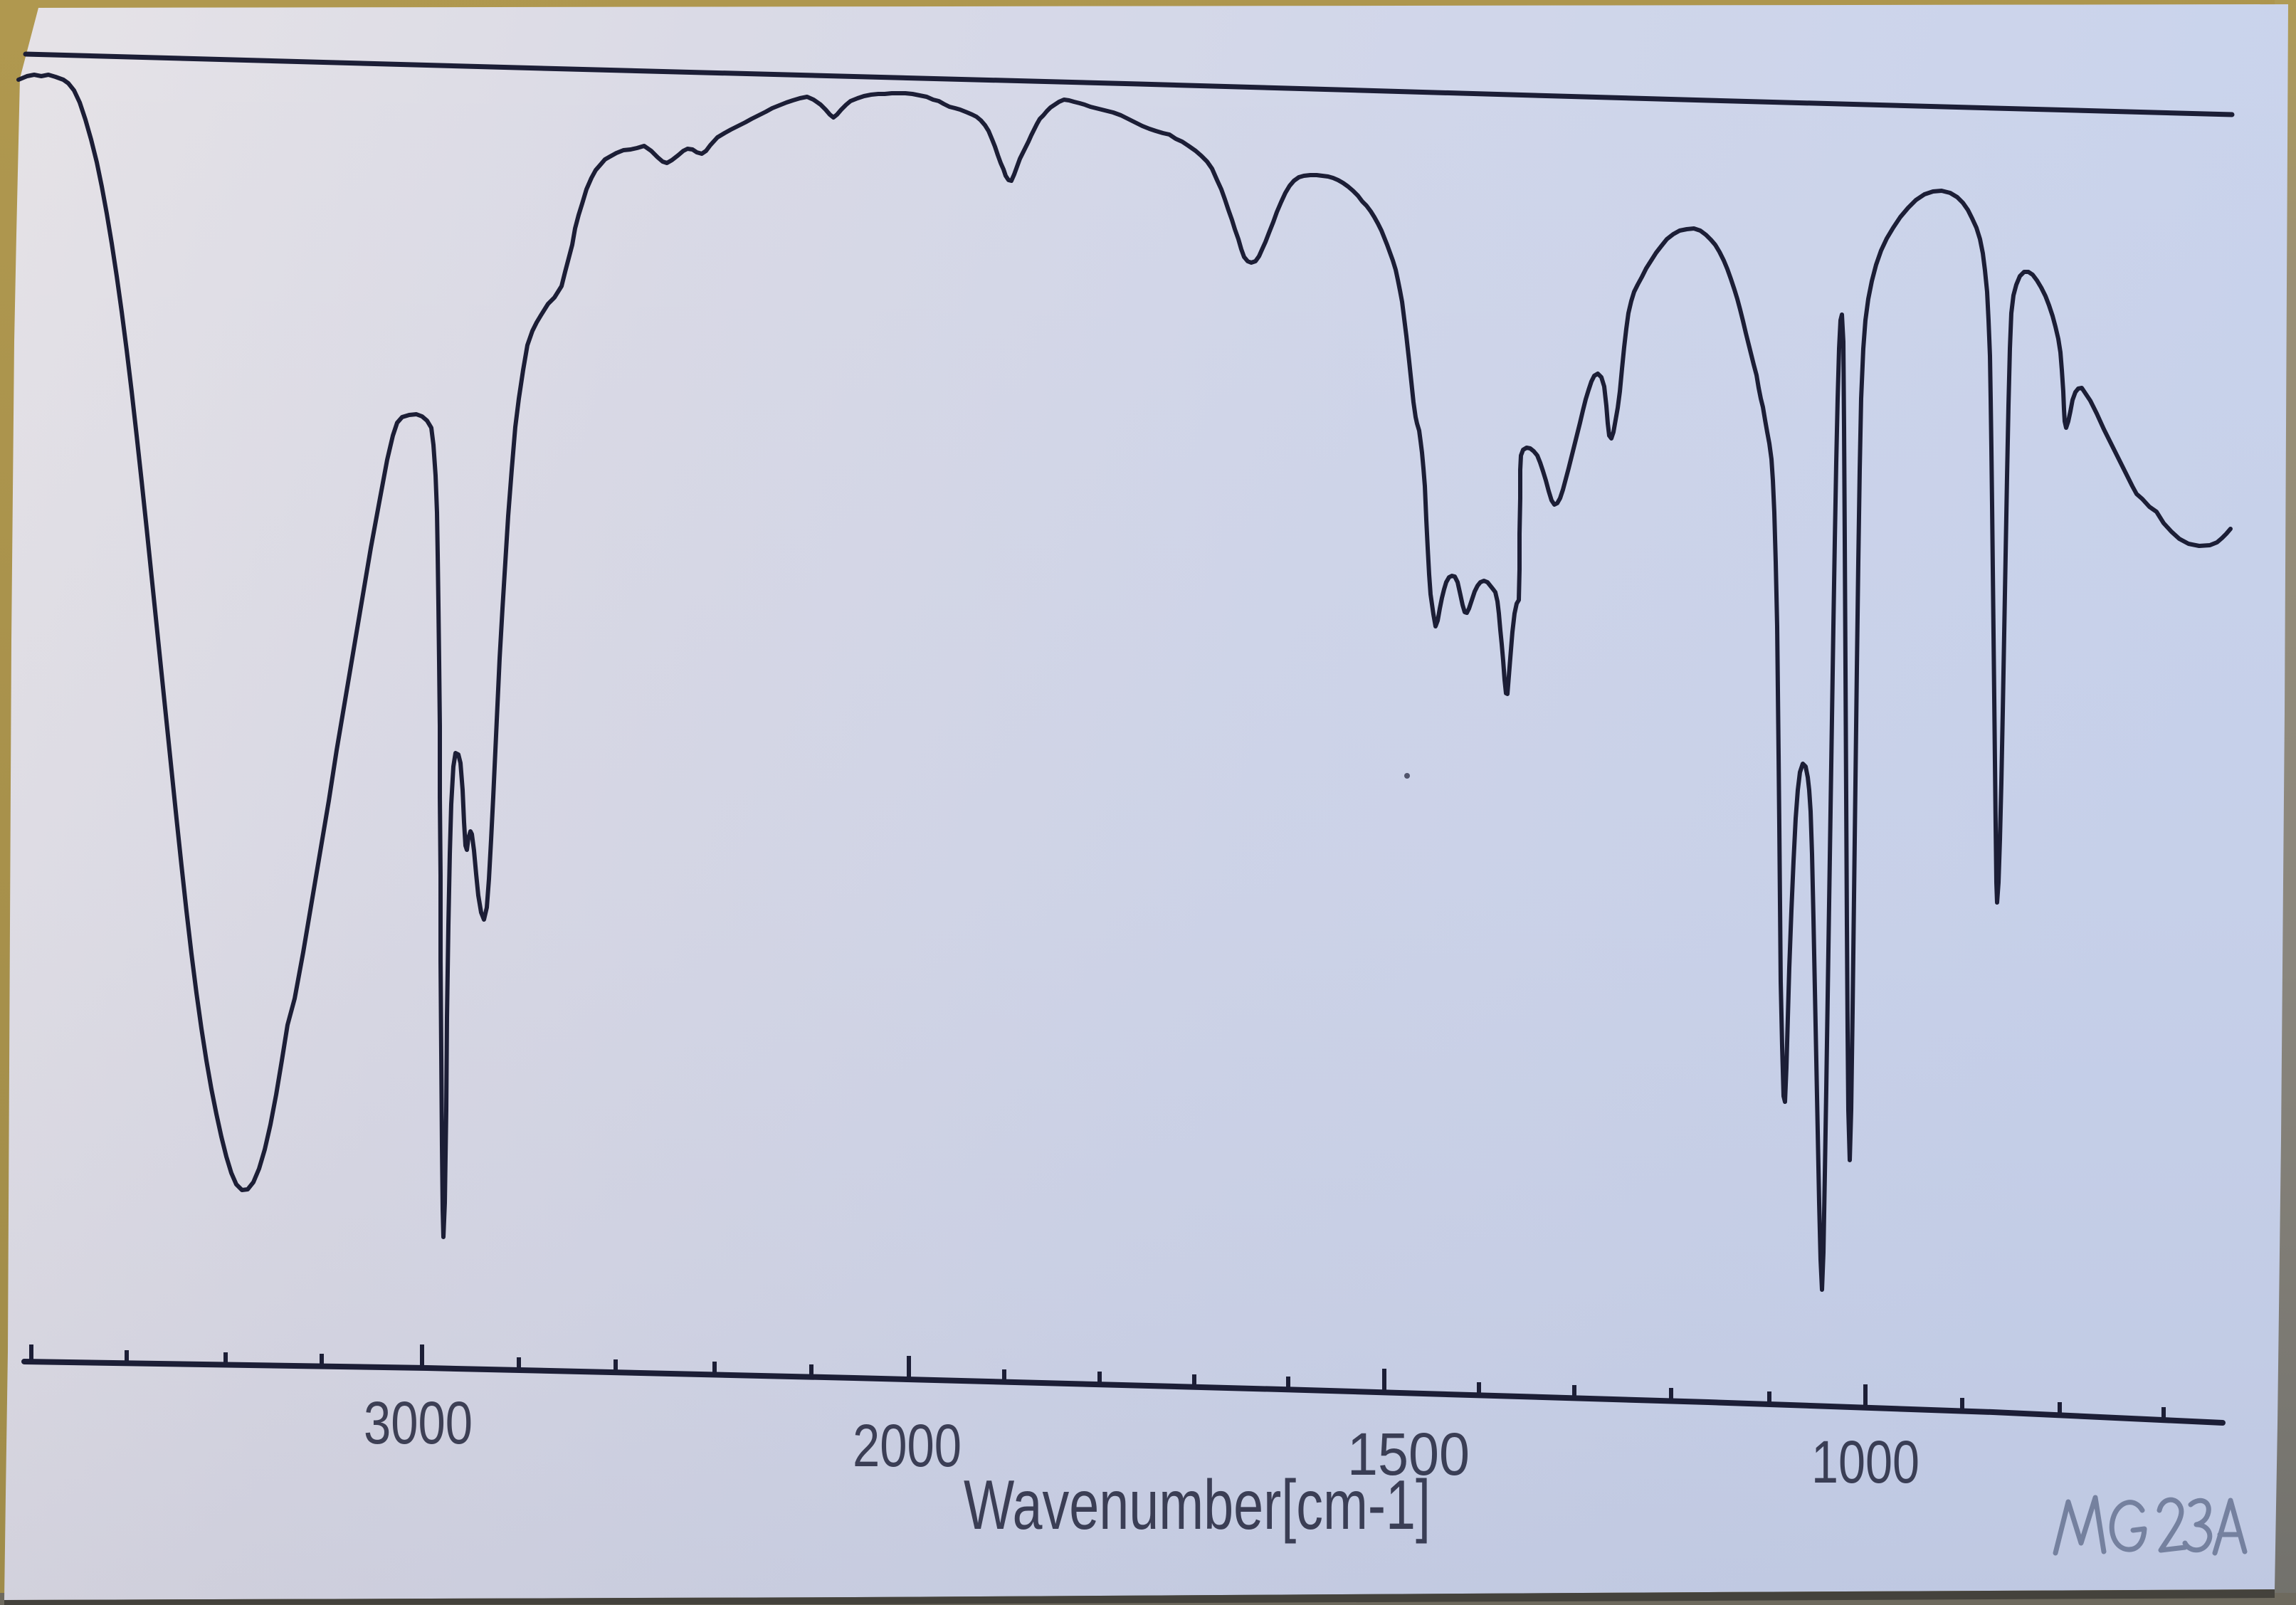  Describe the element at coordinates (907, 1446) in the screenshot. I see `svg-text: 2000` at that location.